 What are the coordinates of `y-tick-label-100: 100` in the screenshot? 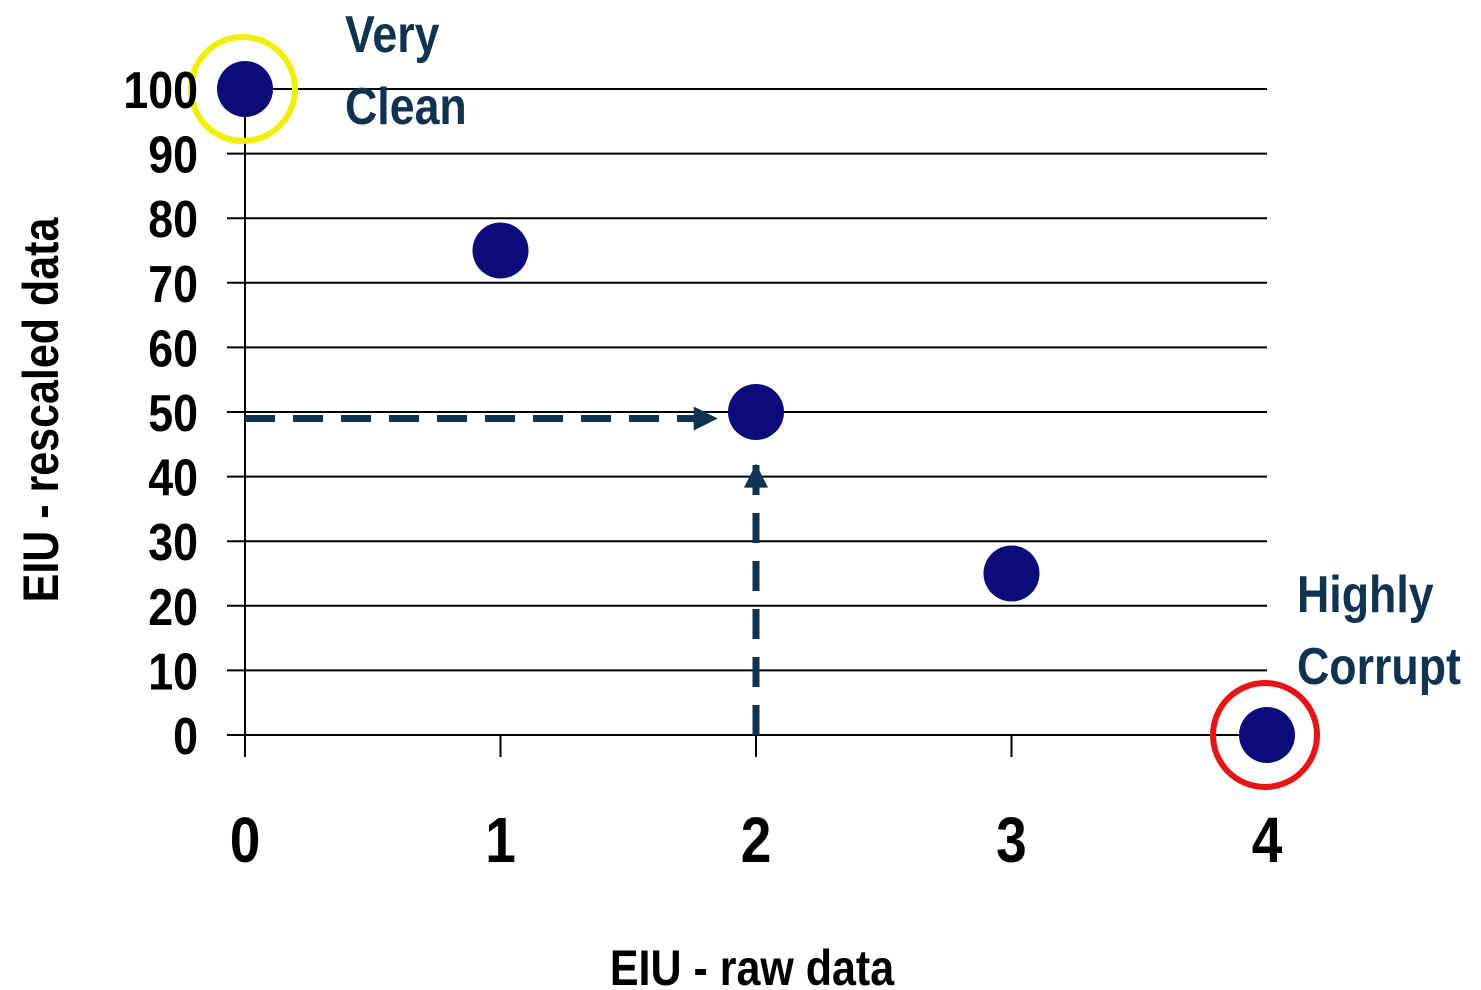 It's located at (160, 91).